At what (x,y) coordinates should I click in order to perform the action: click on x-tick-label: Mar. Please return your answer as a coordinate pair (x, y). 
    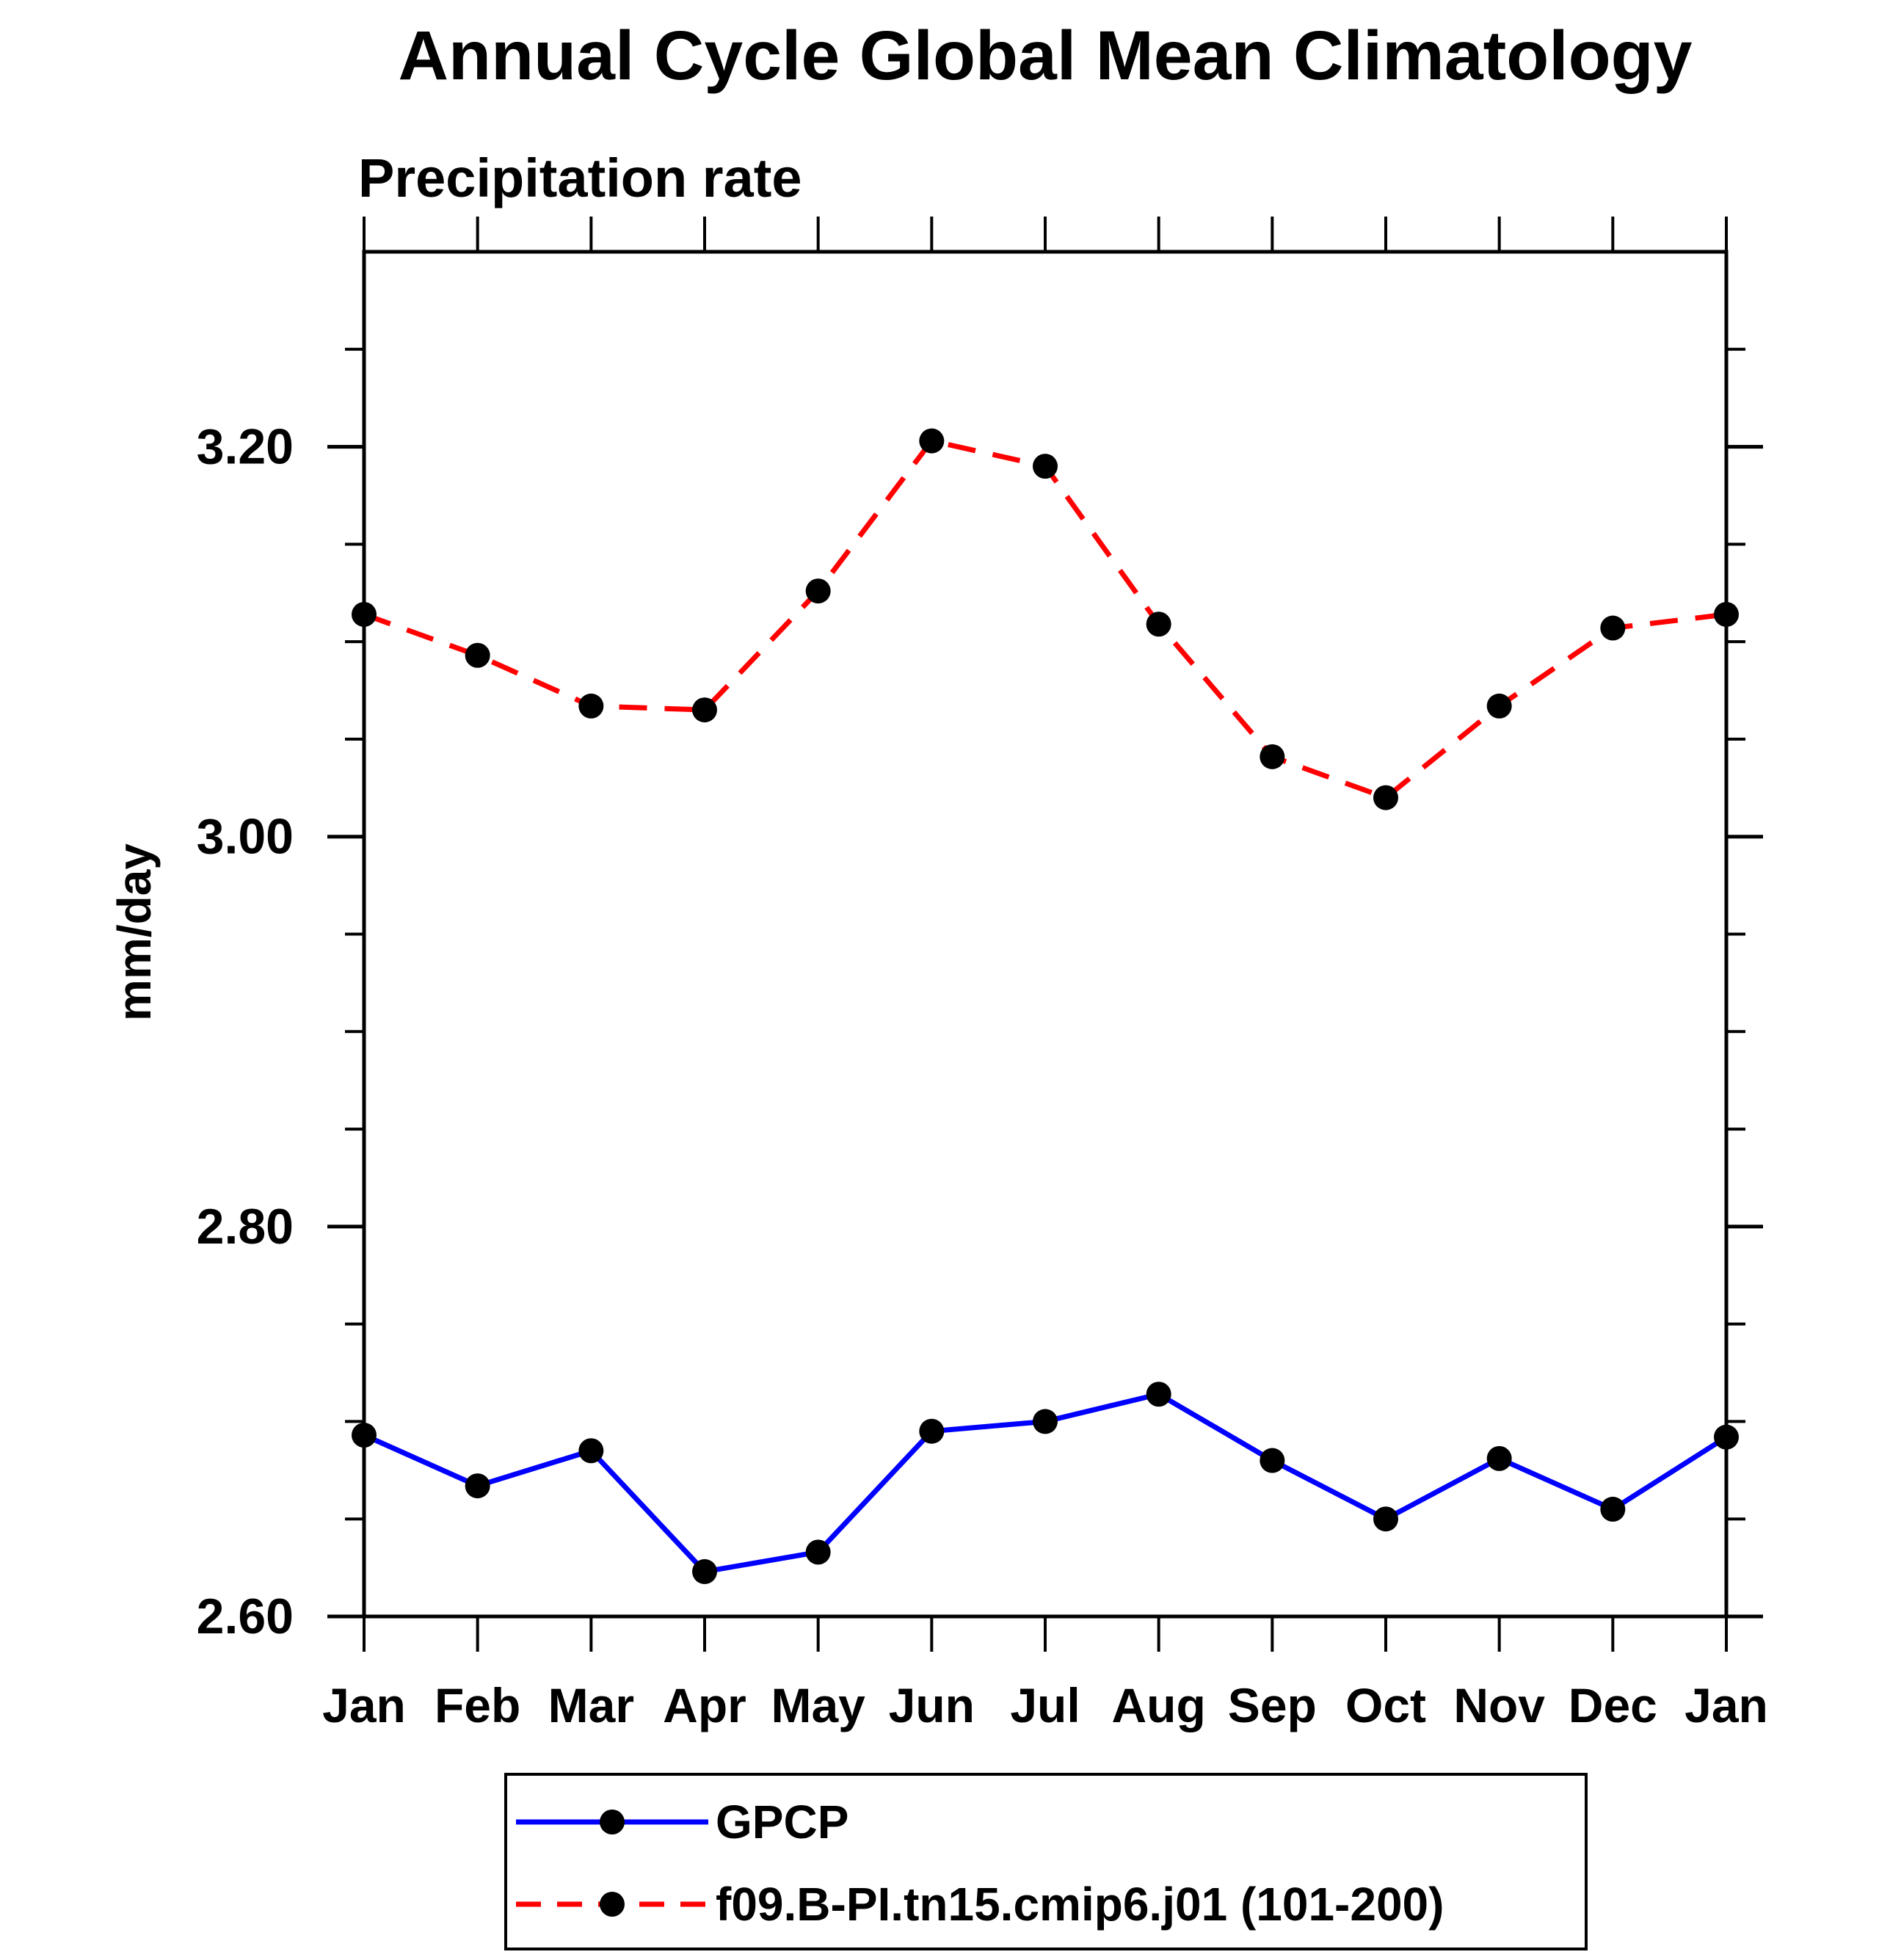
    Looking at the image, I should click on (591, 1705).